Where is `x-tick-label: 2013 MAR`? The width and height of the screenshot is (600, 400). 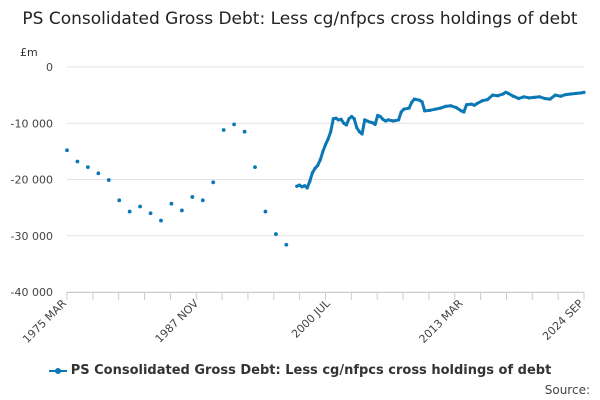
x-tick-label: 2013 MAR is located at coordinates (441, 321).